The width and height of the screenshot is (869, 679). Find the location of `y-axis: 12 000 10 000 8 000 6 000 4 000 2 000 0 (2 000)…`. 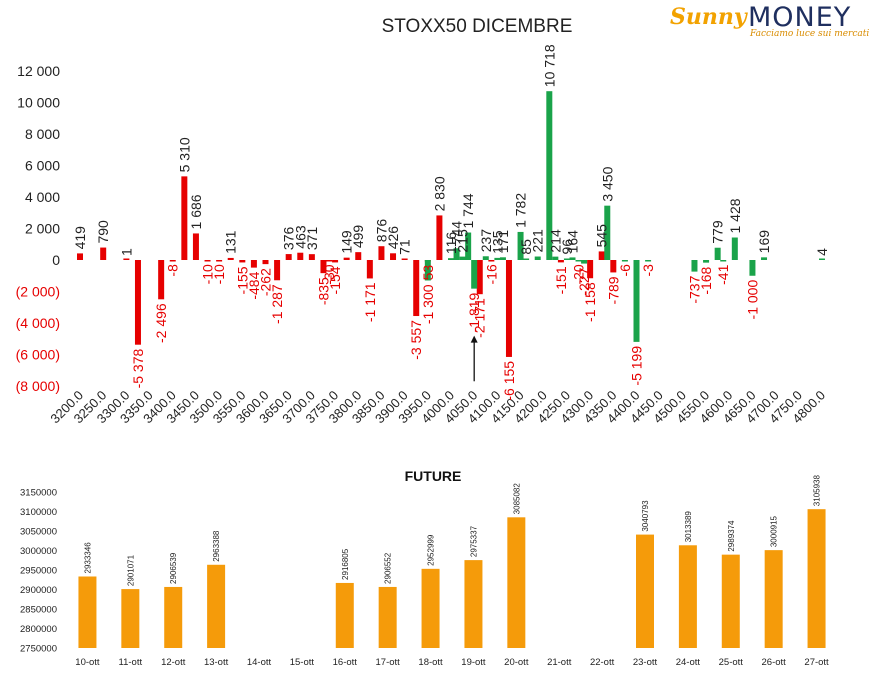

y-axis: 12 000 10 000 8 000 6 000 4 000 2 000 0 (2 000)… is located at coordinates (38, 228).